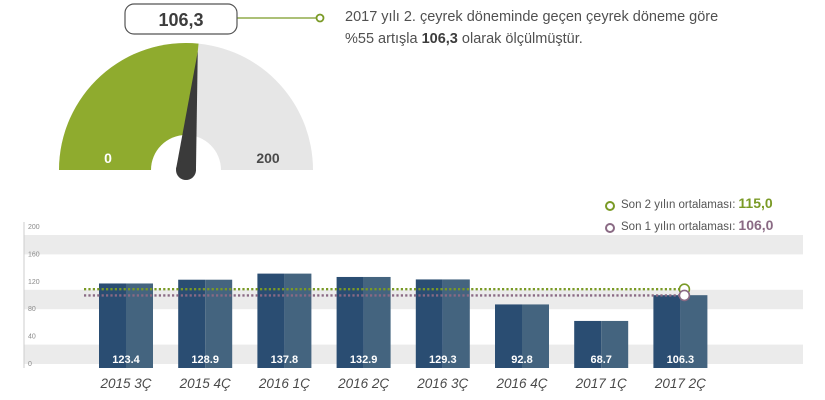  I want to click on bar-value-label: 92.8, so click(521, 360).